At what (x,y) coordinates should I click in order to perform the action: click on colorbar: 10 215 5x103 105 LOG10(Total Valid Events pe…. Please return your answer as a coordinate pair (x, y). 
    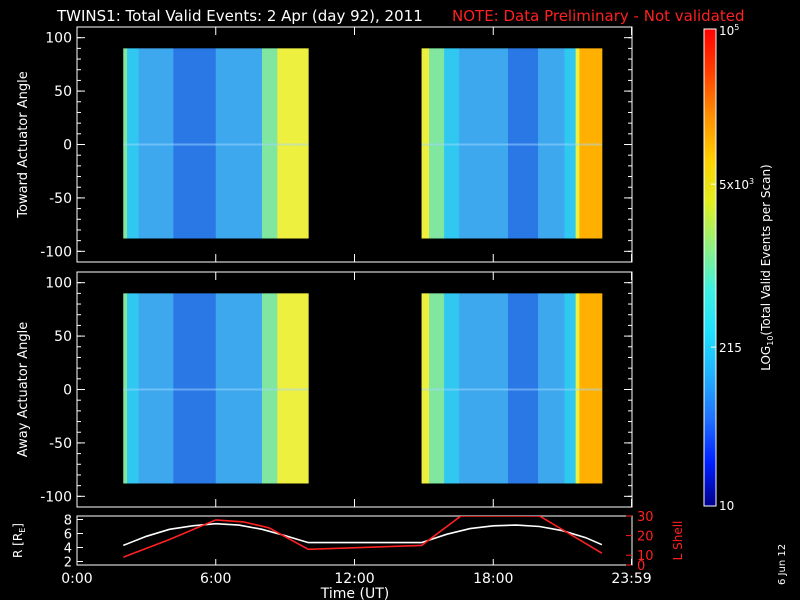
    Looking at the image, I should click on (739, 268).